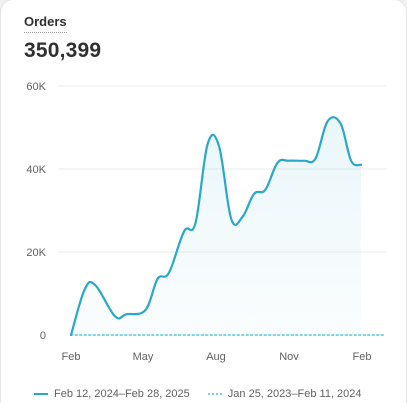 The height and width of the screenshot is (403, 407). What do you see at coordinates (36, 253) in the screenshot?
I see `y-tick-label: 20K` at bounding box center [36, 253].